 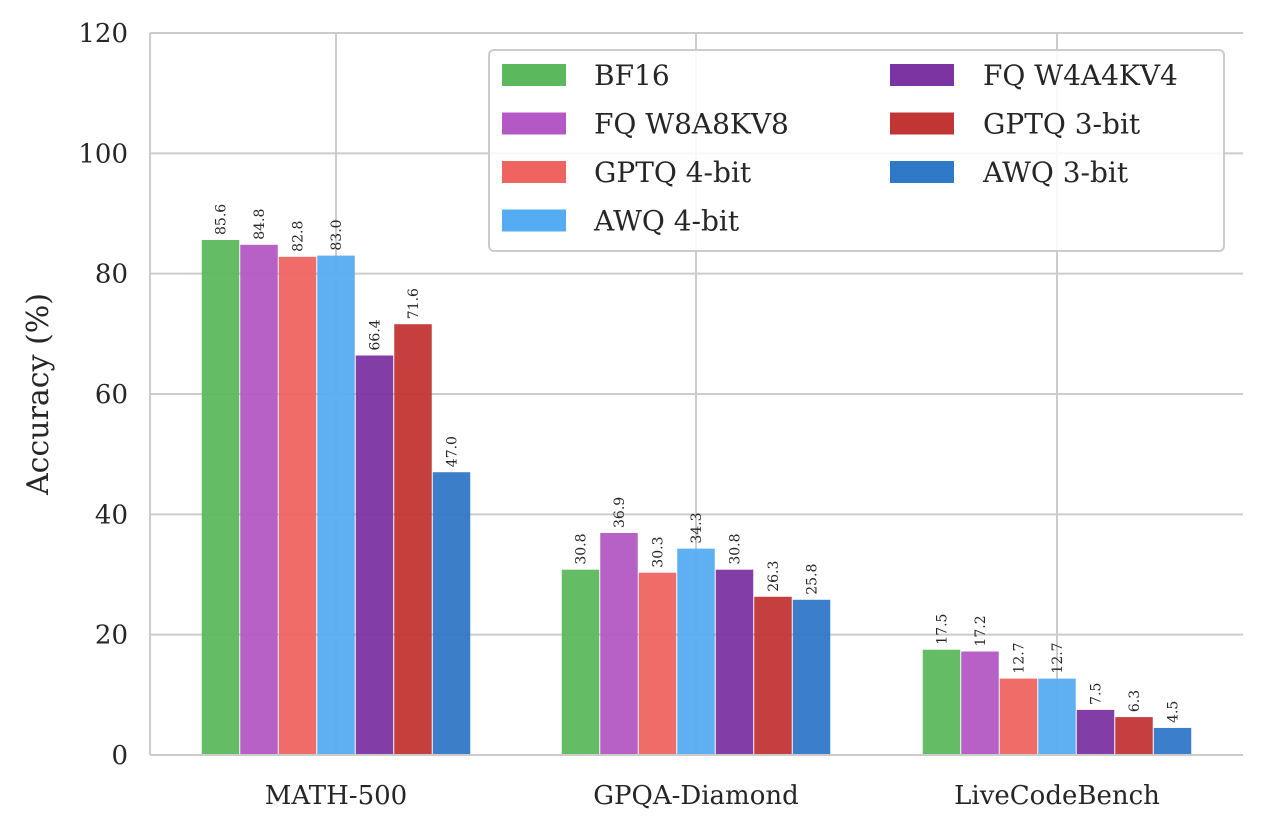 I want to click on legend-label: AWQ 3-bit, so click(x=1055, y=172).